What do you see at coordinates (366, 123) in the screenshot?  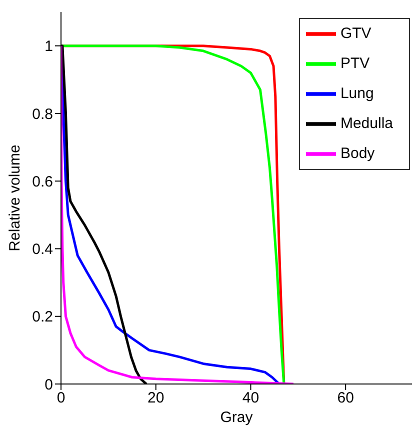 I see `legend-label: Medulla` at bounding box center [366, 123].